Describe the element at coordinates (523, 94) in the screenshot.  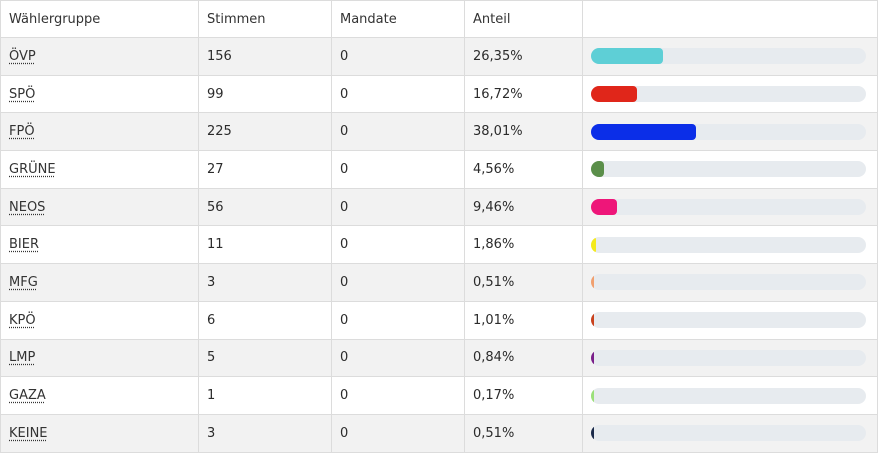
I see `share-cell: 16,72%` at that location.